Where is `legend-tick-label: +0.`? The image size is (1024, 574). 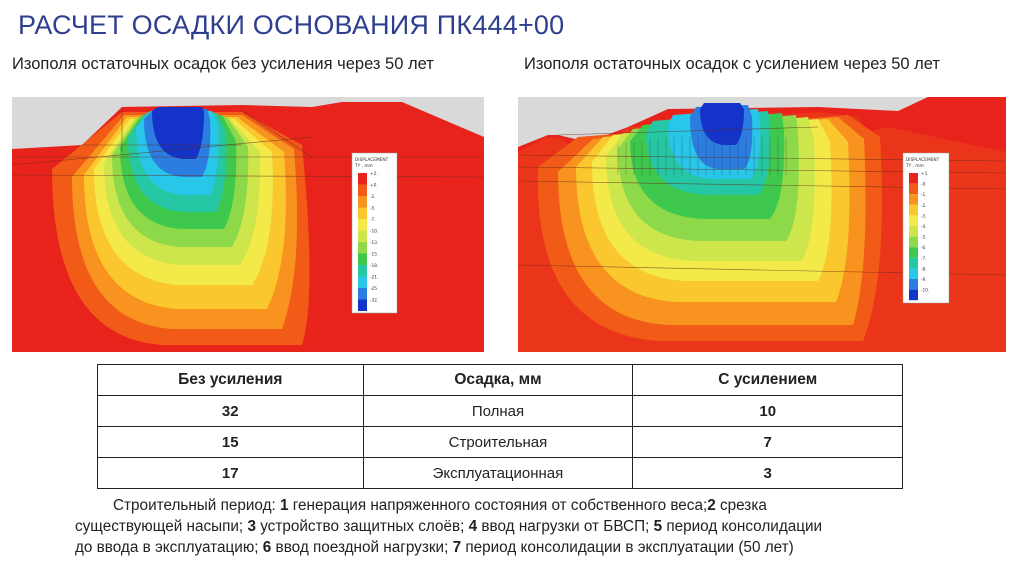
legend-tick-label: +0. is located at coordinates (374, 186).